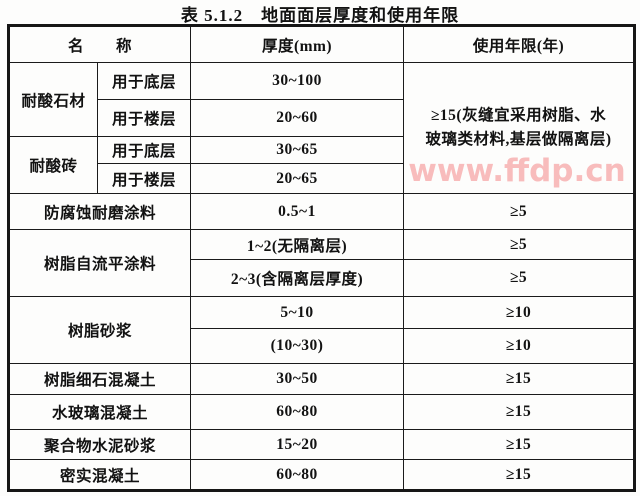 This screenshot has width=640, height=496. Describe the element at coordinates (297, 379) in the screenshot. I see `thickness-value: 30~50` at that location.